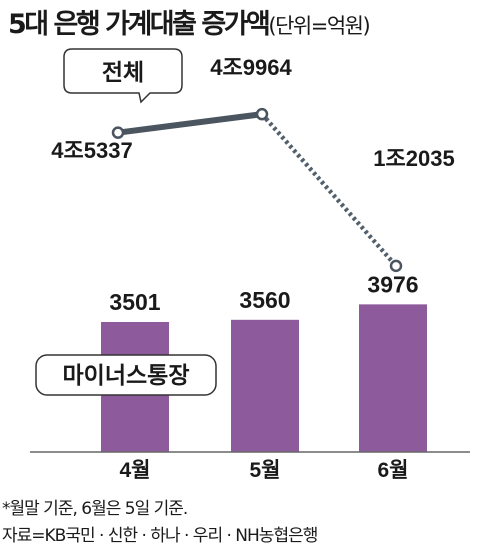  I want to click on bar-value-label-2: 3560, so click(264, 300).